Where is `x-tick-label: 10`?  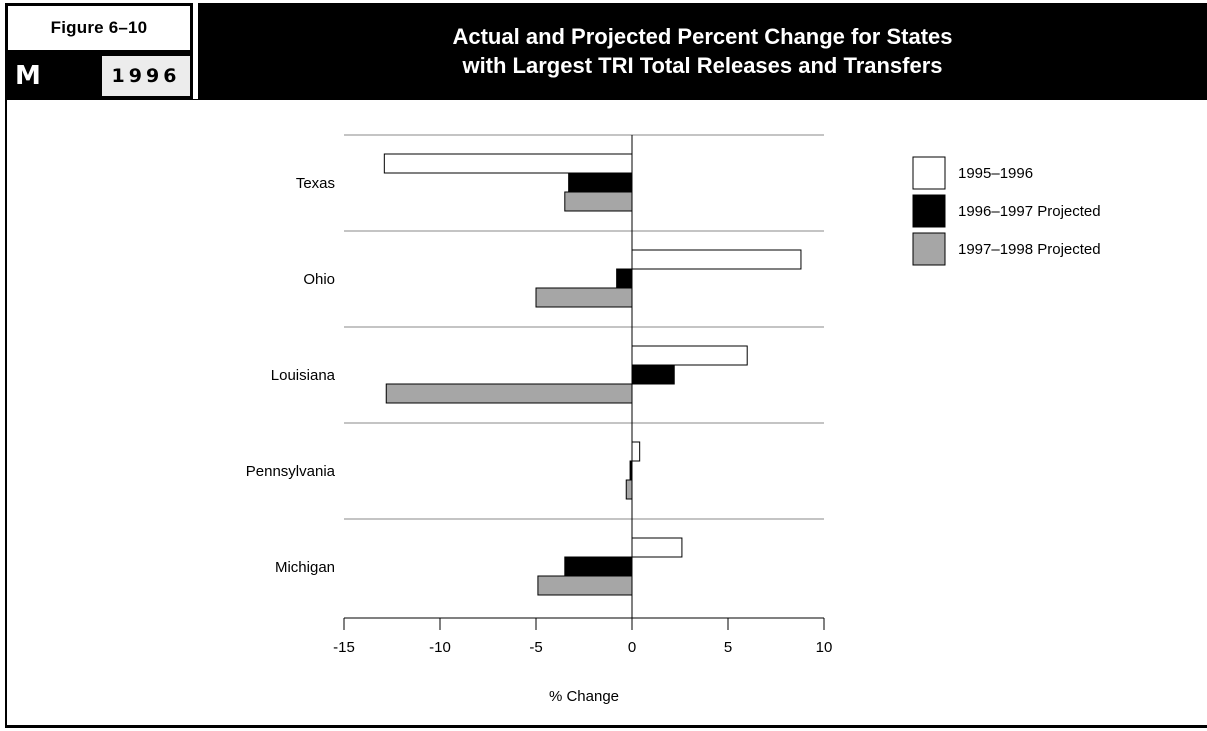
x-tick-label: 10 is located at coordinates (824, 647).